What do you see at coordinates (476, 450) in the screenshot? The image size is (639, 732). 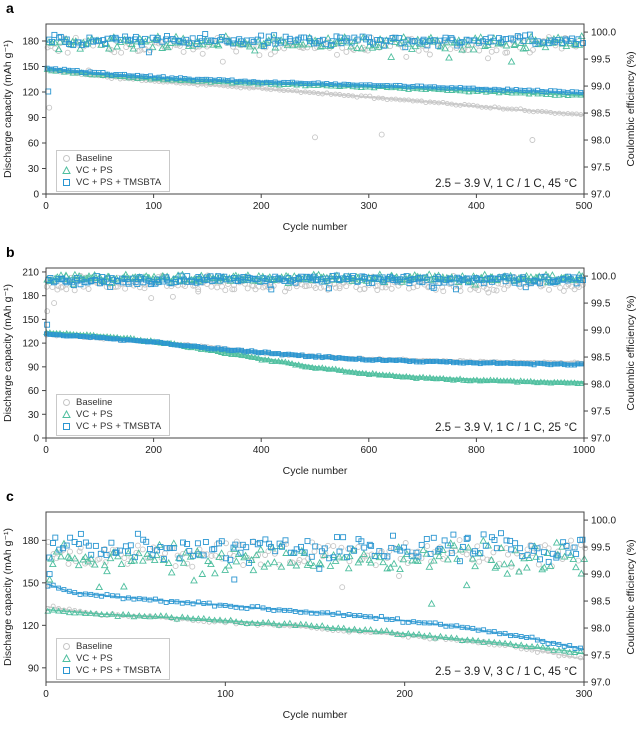 I see `svg-text: 800` at bounding box center [476, 450].